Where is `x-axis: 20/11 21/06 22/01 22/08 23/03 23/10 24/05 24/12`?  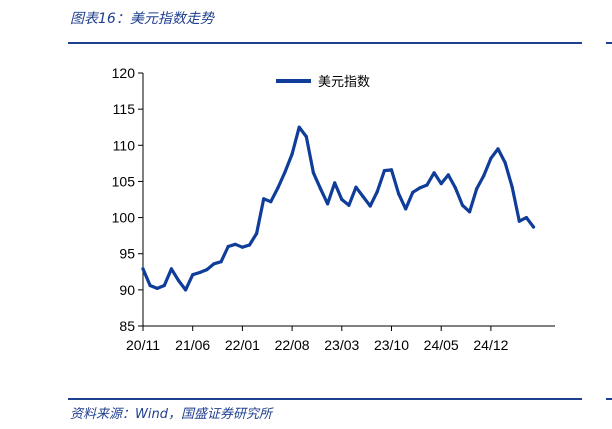 x-axis: 20/11 21/06 22/01 22/08 23/03 23/10 24/05 24/12 is located at coordinates (340, 339).